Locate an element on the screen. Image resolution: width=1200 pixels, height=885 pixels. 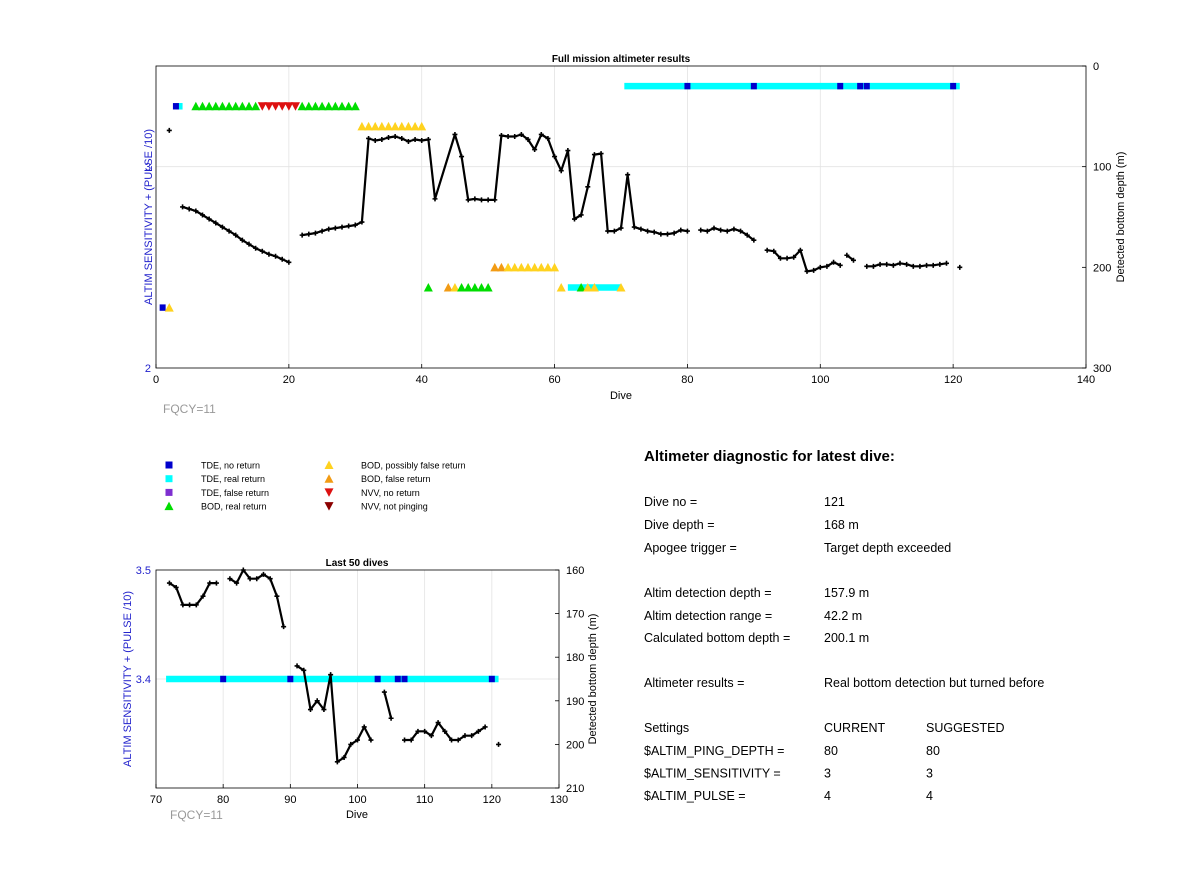
diagnostic-value: 168 m is located at coordinates (841, 525).